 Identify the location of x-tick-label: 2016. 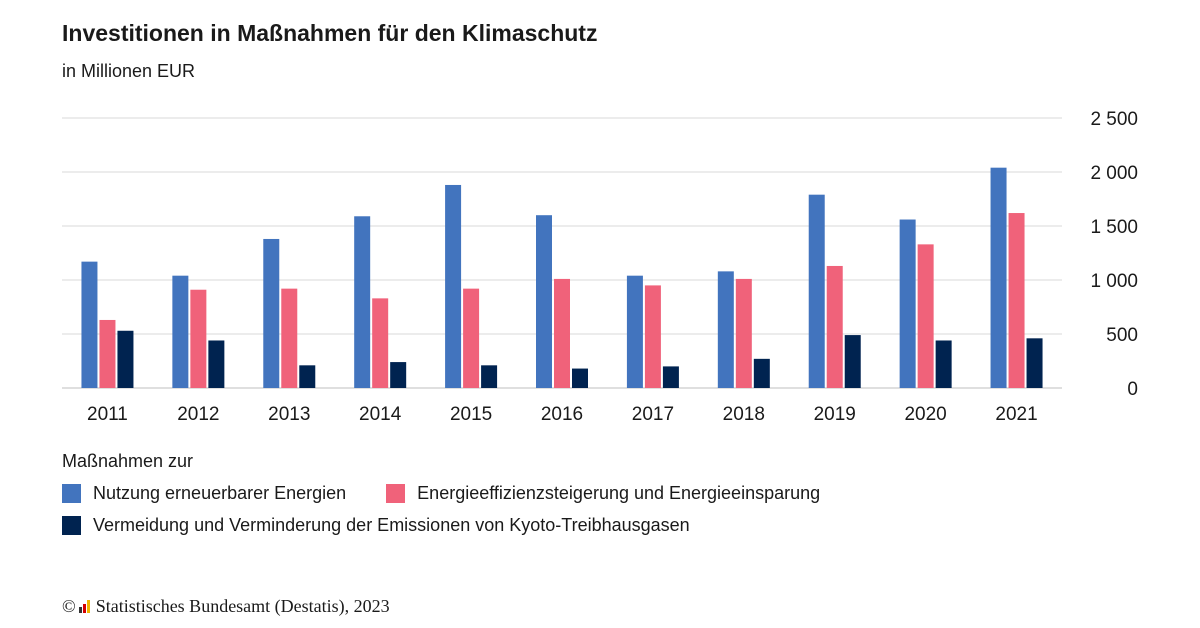
(562, 414).